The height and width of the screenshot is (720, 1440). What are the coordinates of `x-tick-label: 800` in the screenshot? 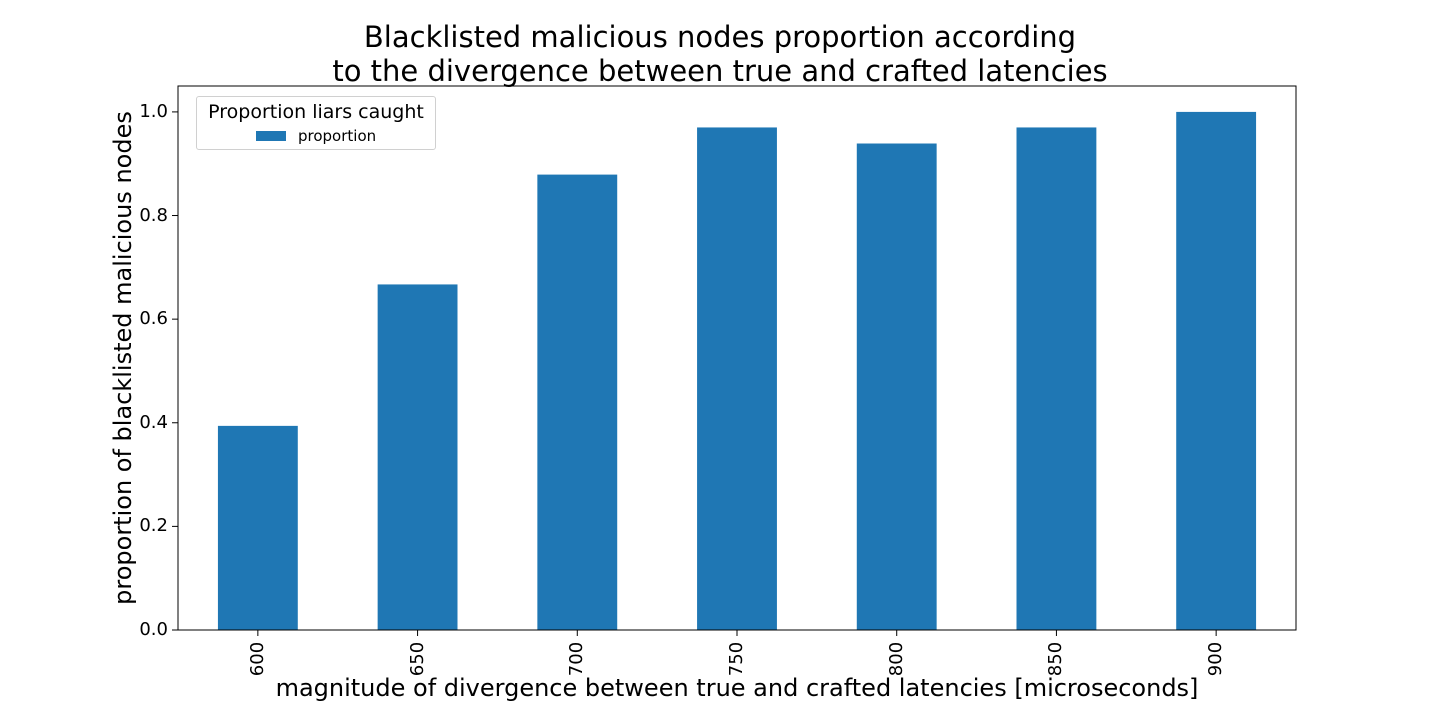 It's located at (896, 659).